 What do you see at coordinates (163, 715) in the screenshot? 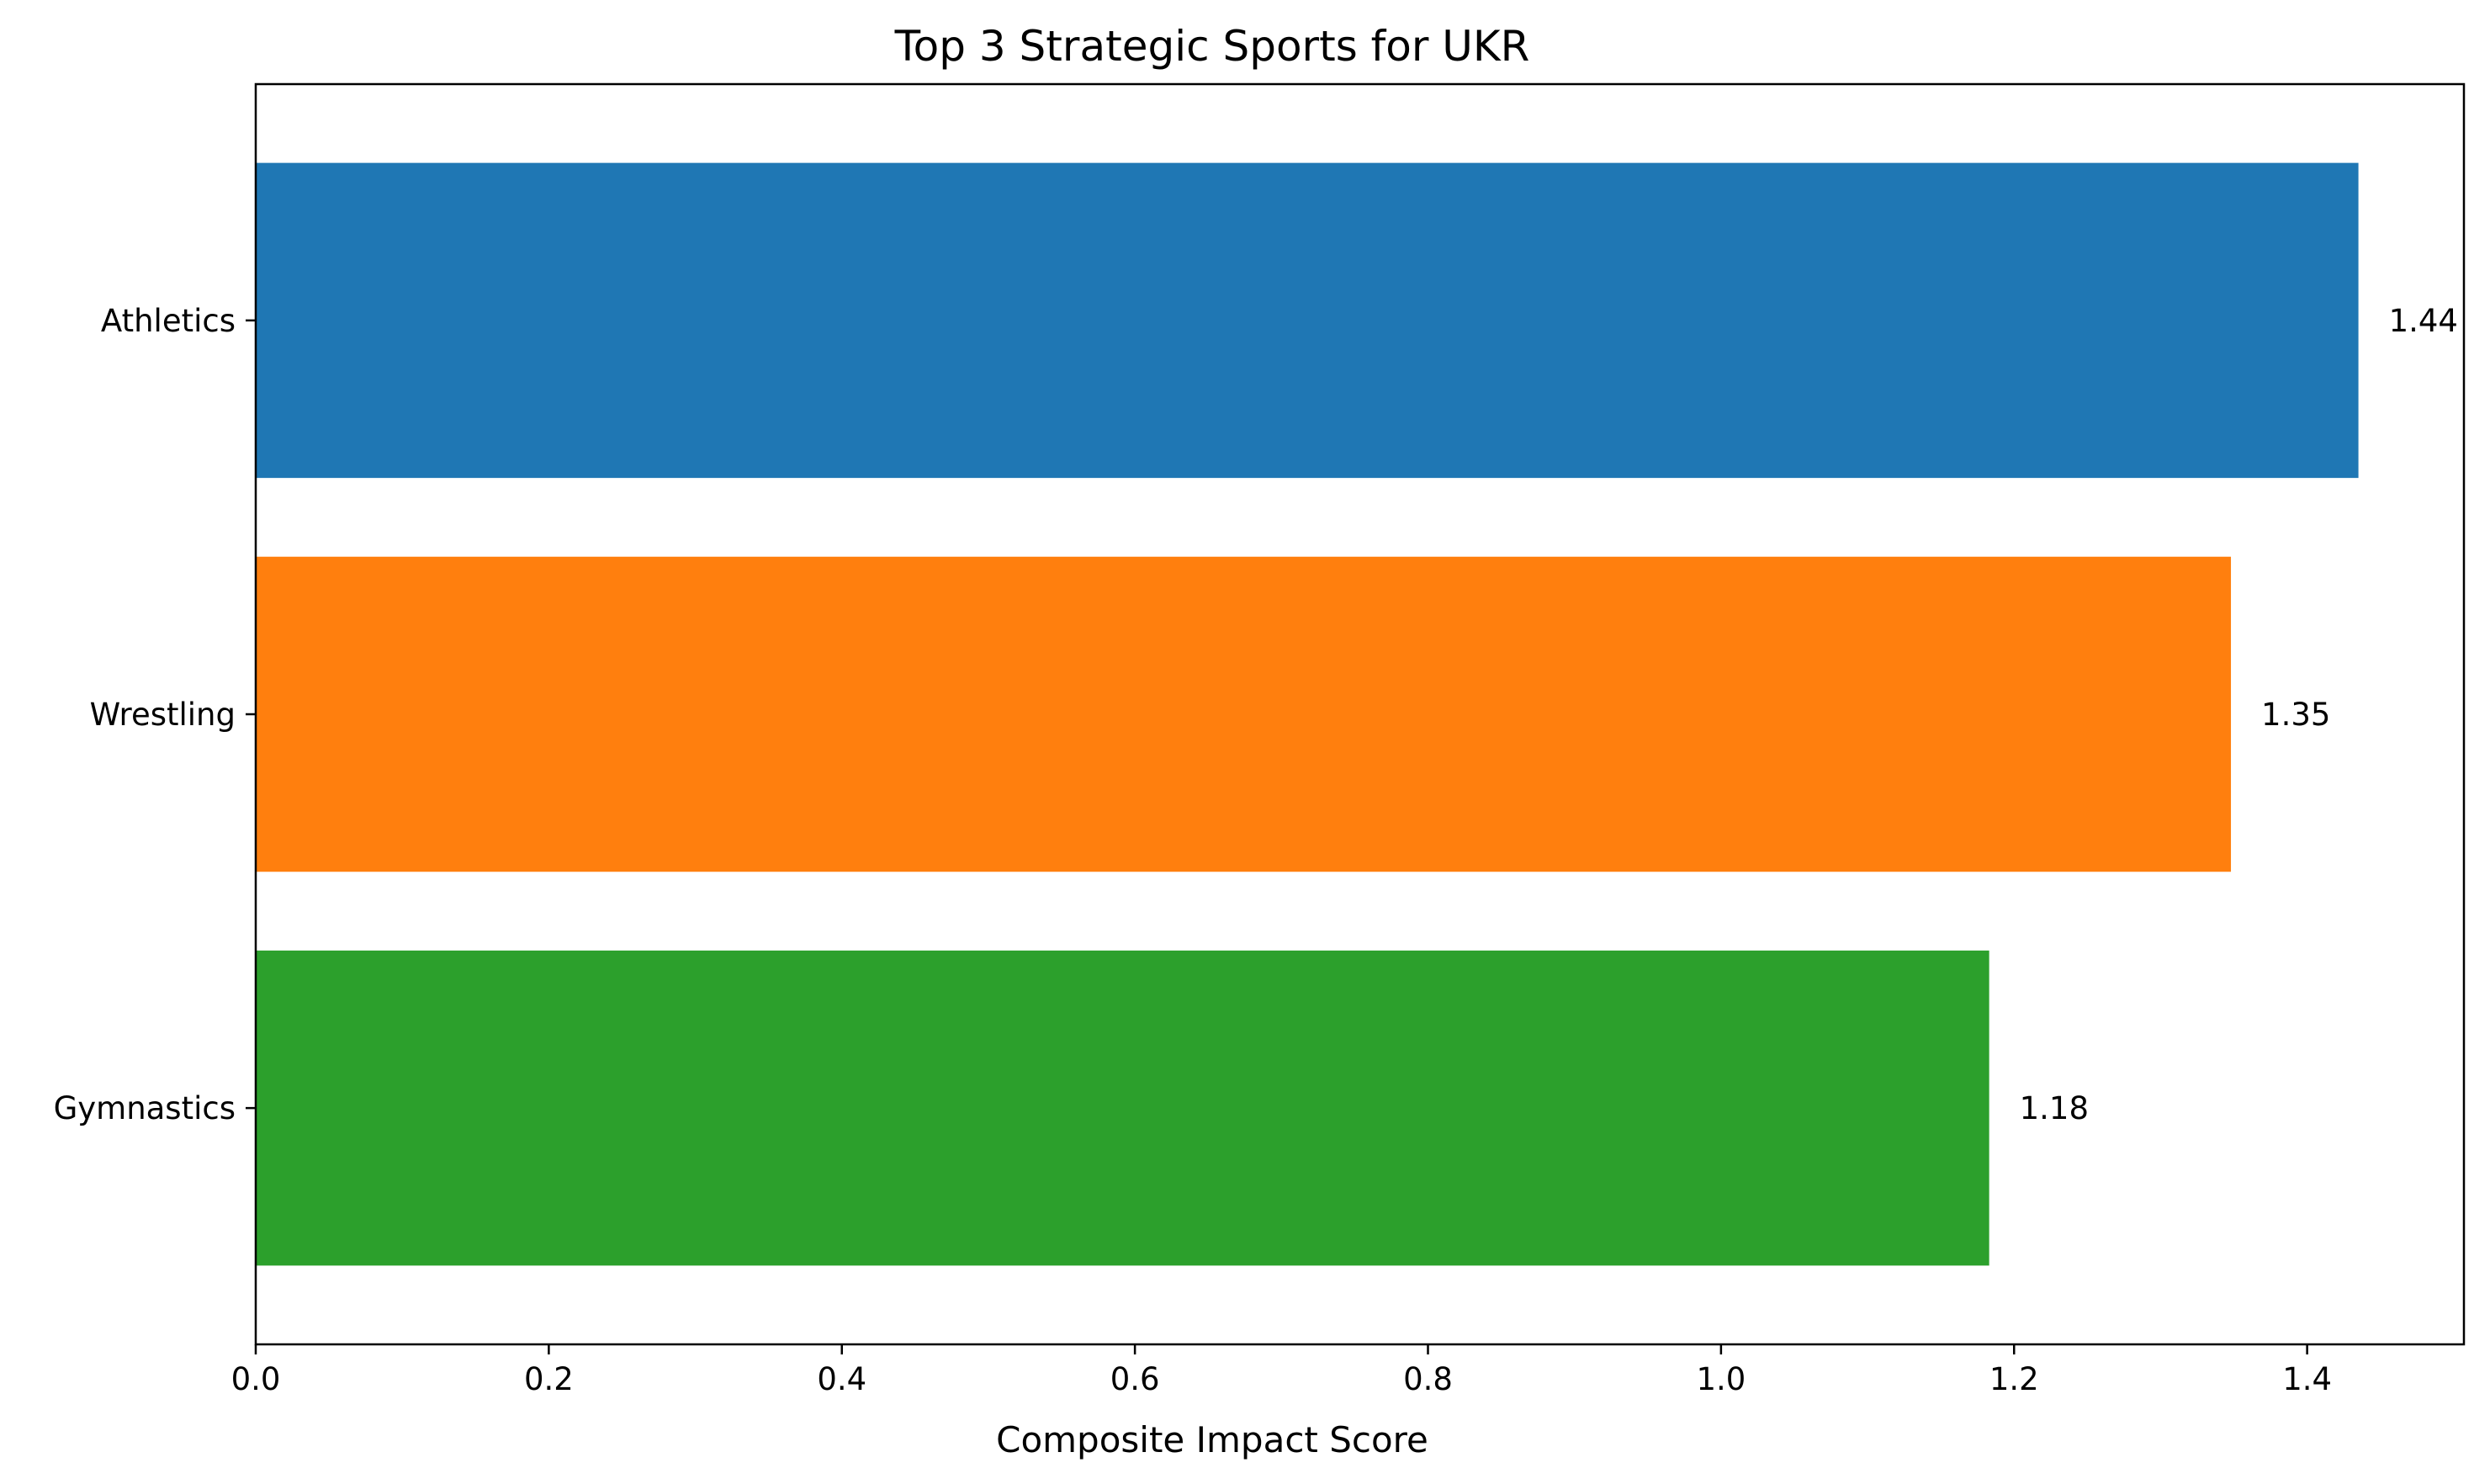
I see `y-tick-label-wrestling: Wrestling` at bounding box center [163, 715].